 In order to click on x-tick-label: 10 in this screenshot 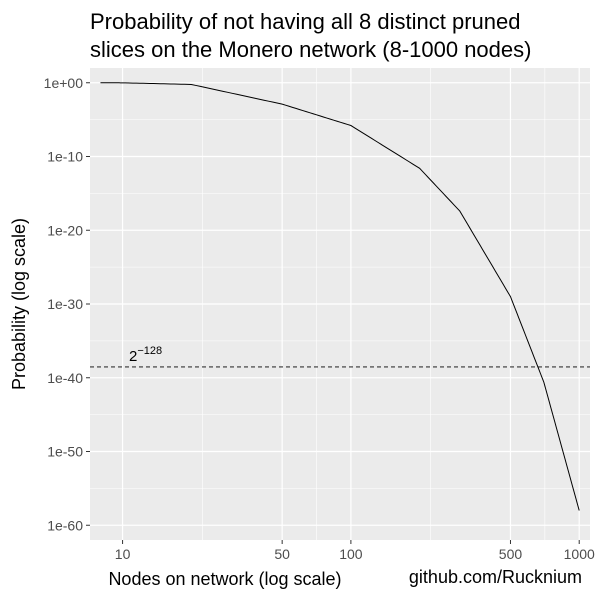, I will do `click(123, 554)`.